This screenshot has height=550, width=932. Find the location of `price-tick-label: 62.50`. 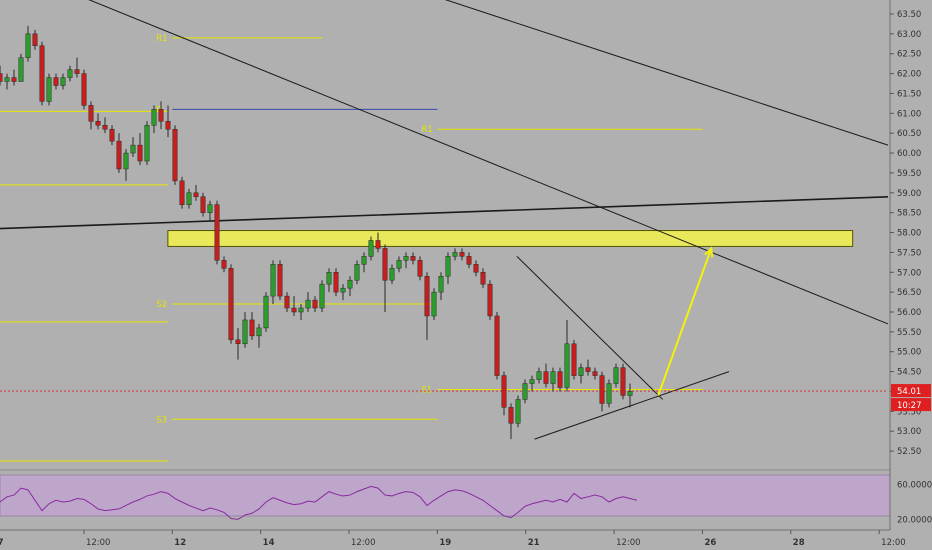

price-tick-label: 62.50 is located at coordinates (909, 55).